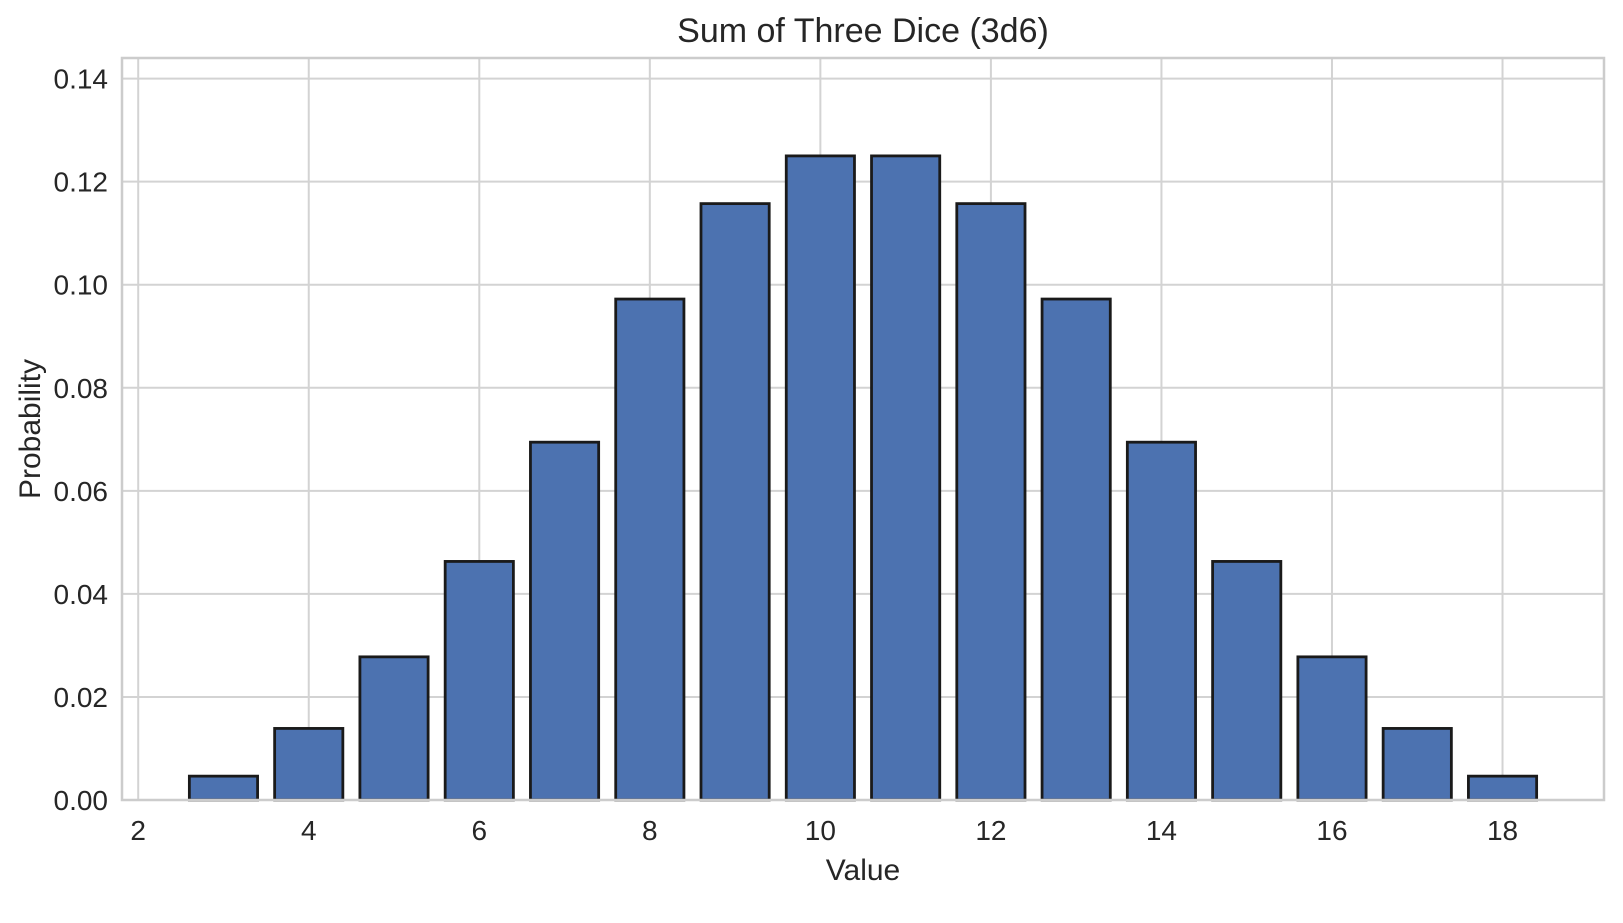 The image size is (1623, 923). I want to click on y-tick-label: 0.04, so click(81, 594).